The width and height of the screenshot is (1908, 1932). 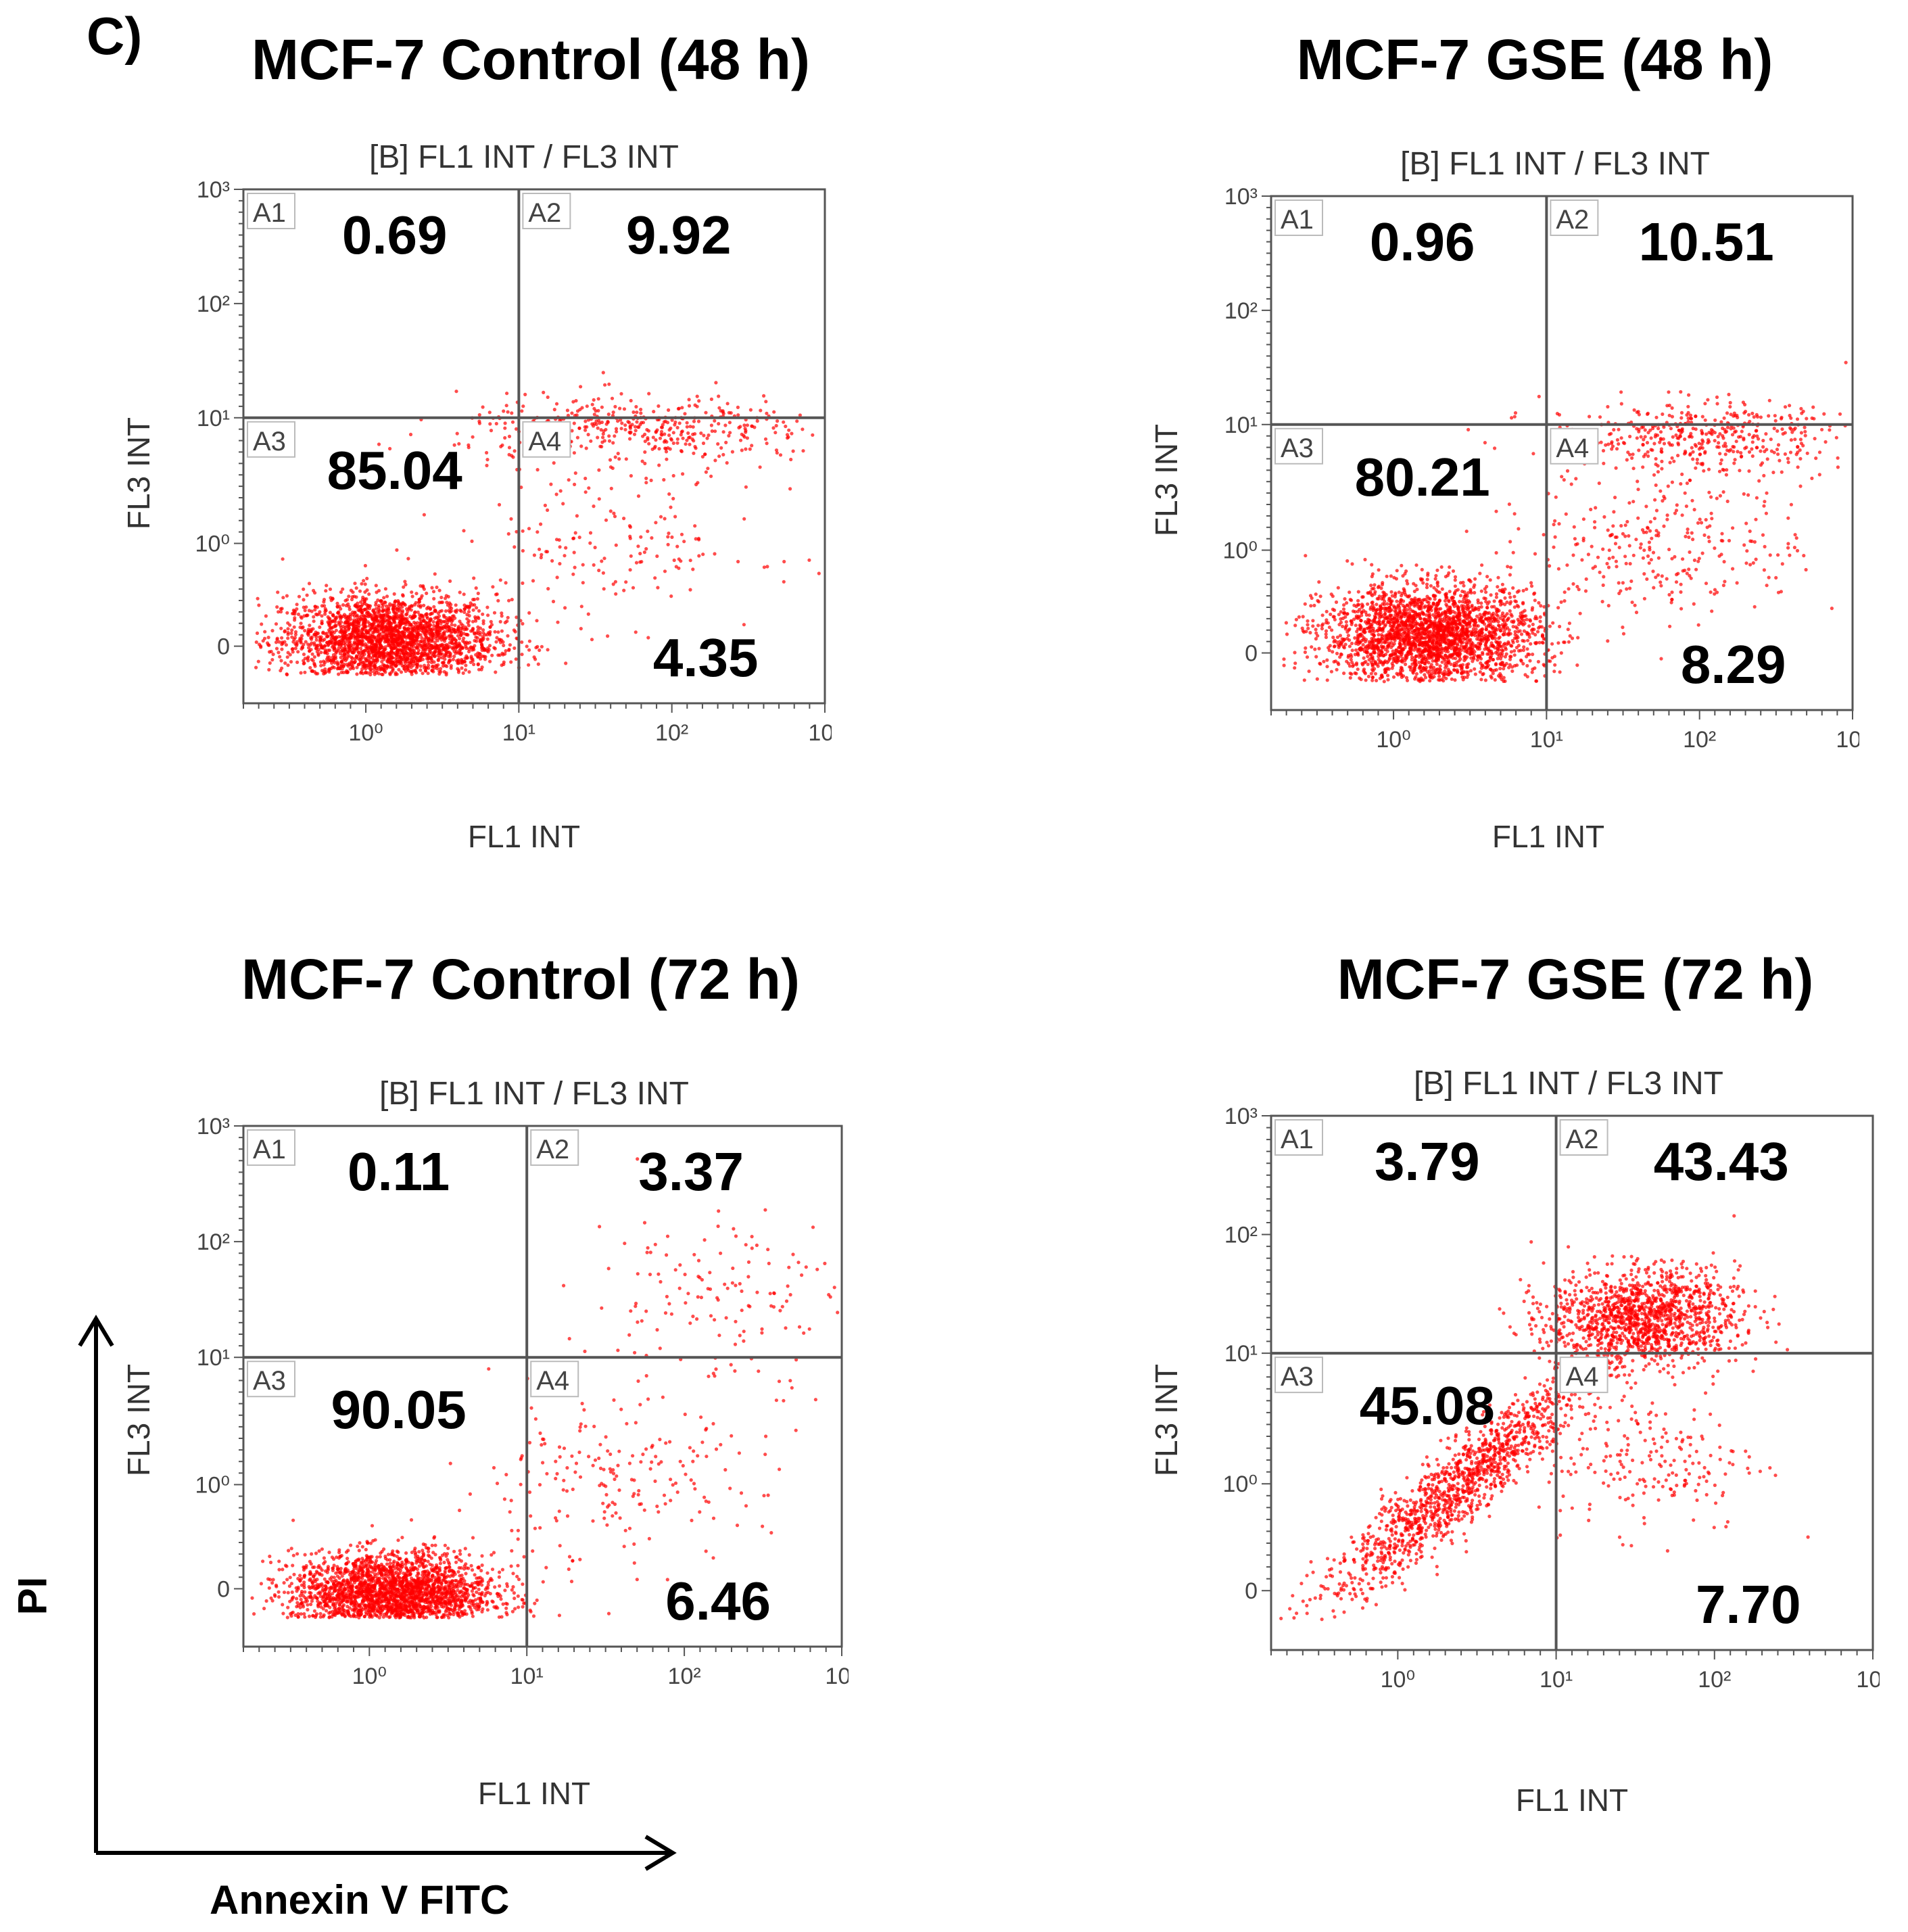 What do you see at coordinates (537, 524) in the screenshot?
I see `data-points` at bounding box center [537, 524].